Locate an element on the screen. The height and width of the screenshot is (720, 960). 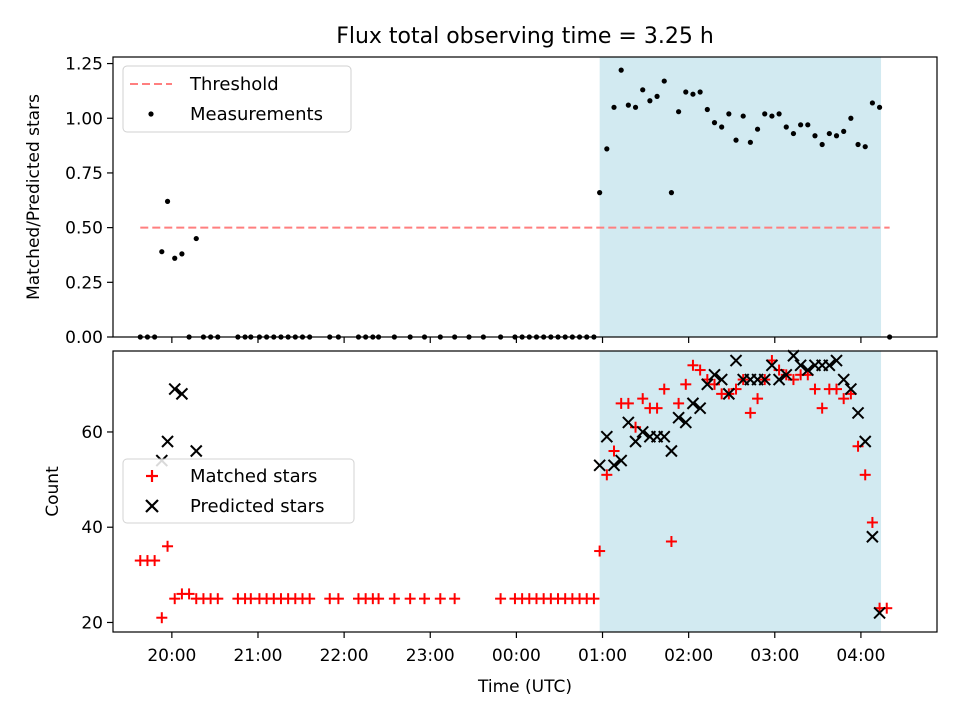
y-tick-label: 60 is located at coordinates (92, 433).